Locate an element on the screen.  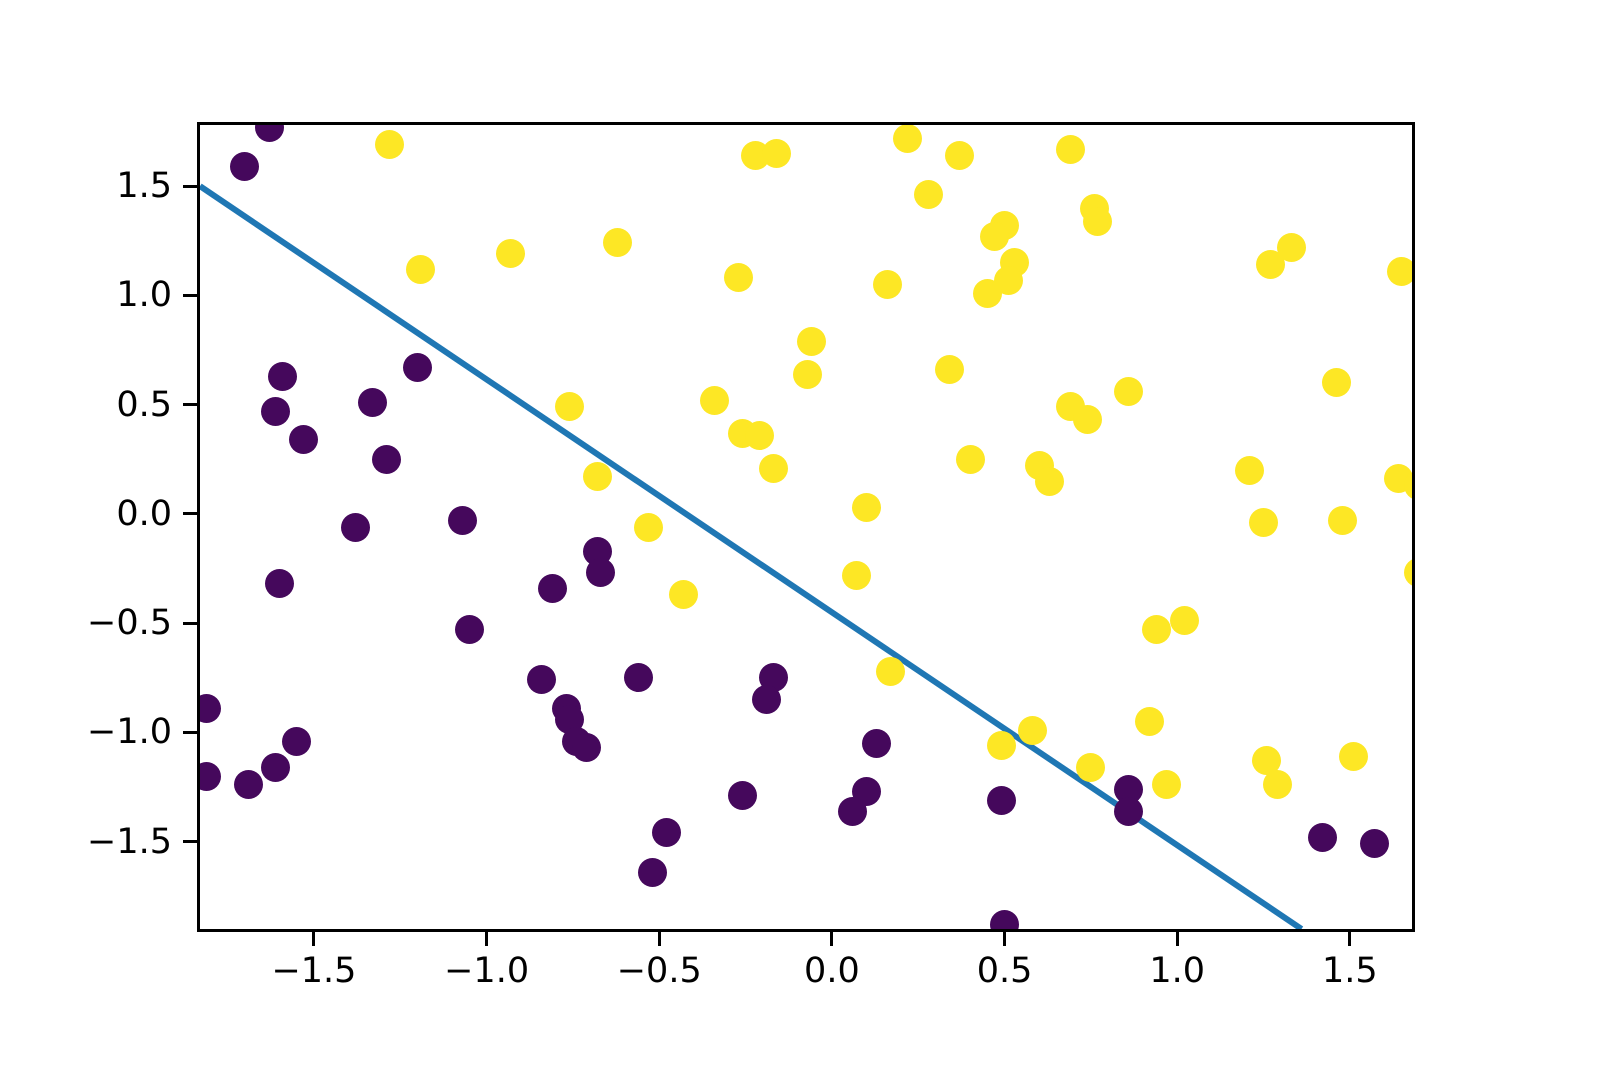
y-tick-label: −1.5 is located at coordinates (129, 841).